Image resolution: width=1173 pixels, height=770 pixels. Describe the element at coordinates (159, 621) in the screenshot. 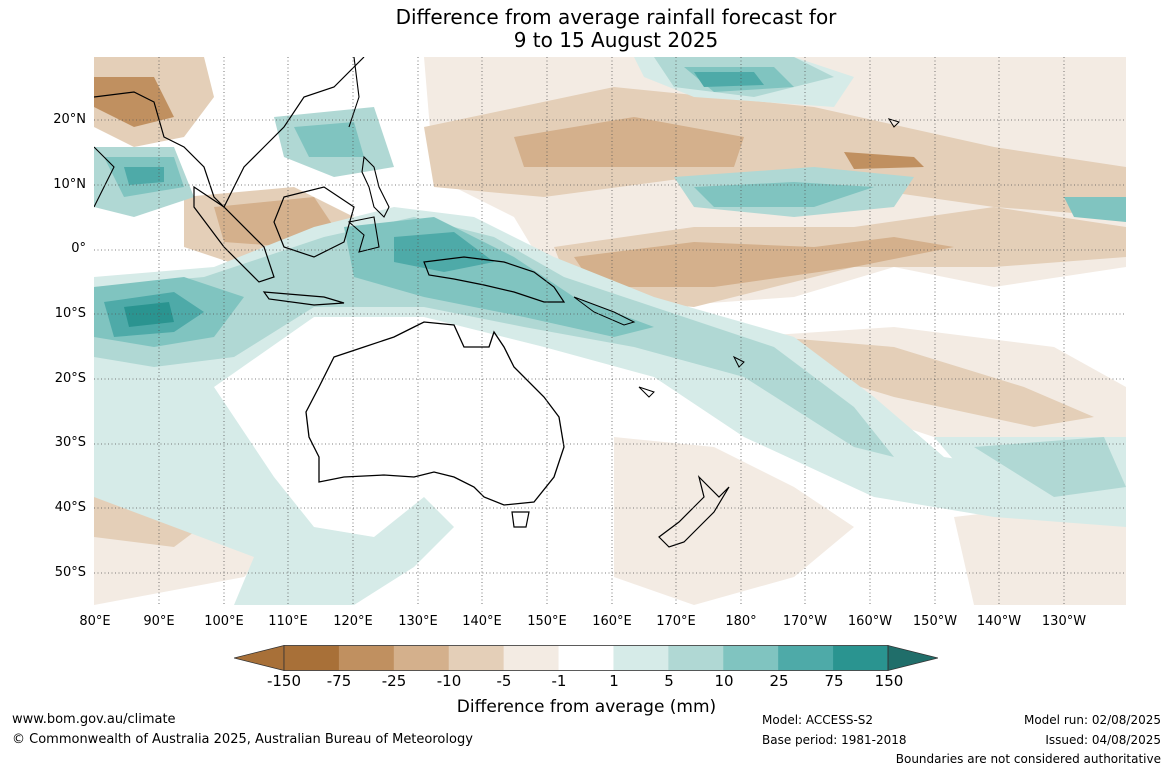

I see `lon-label-90e: 90°E` at that location.